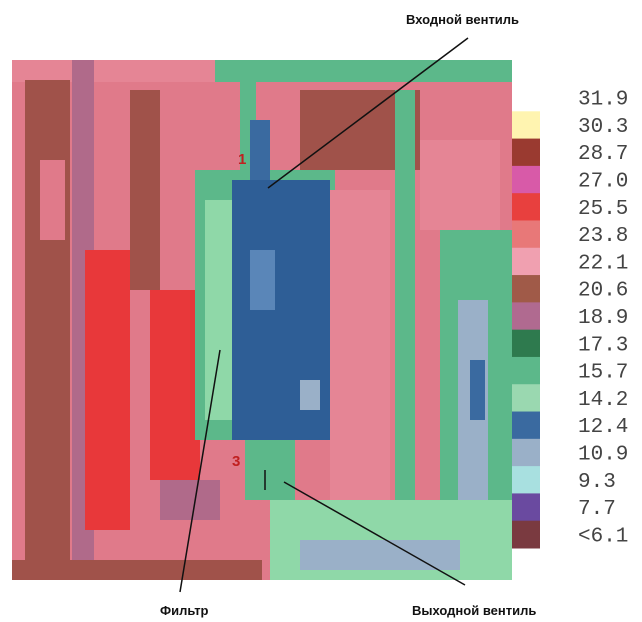  Describe the element at coordinates (603, 182) in the screenshot. I see `scale-label: 27.0` at that location.